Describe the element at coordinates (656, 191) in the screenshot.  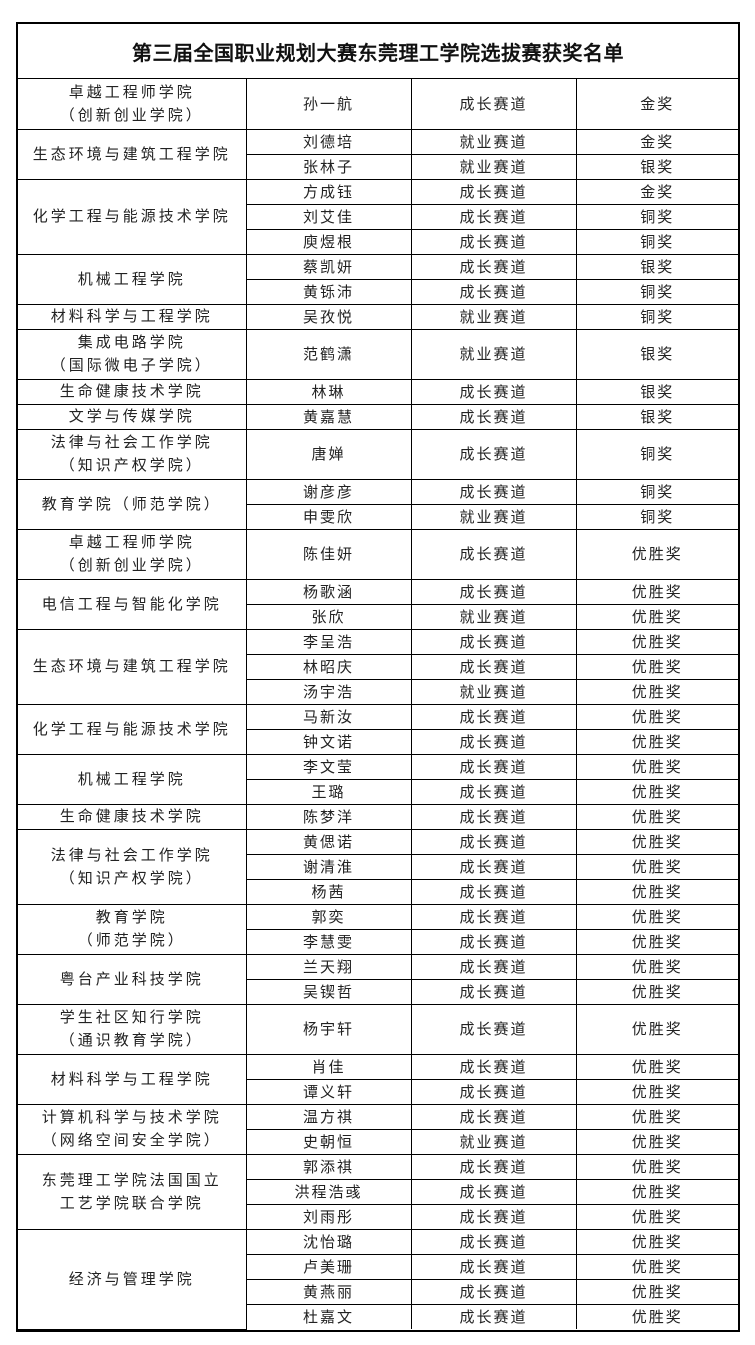
I see `award-cell: 金奖` at that location.